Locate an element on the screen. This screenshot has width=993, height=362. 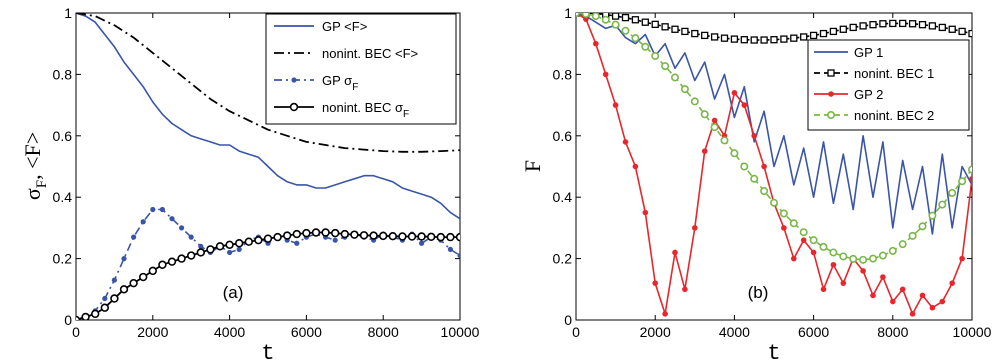
legend-entry-gp-2: GP 2 is located at coordinates (848, 94).